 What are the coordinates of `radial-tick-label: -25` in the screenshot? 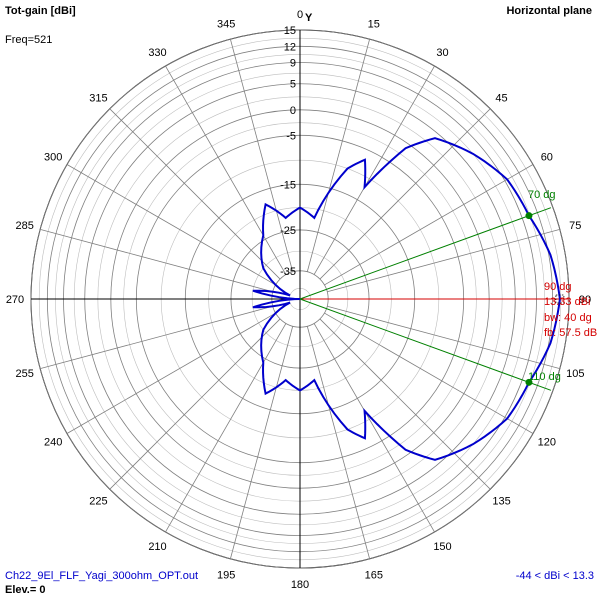 It's located at (288, 231).